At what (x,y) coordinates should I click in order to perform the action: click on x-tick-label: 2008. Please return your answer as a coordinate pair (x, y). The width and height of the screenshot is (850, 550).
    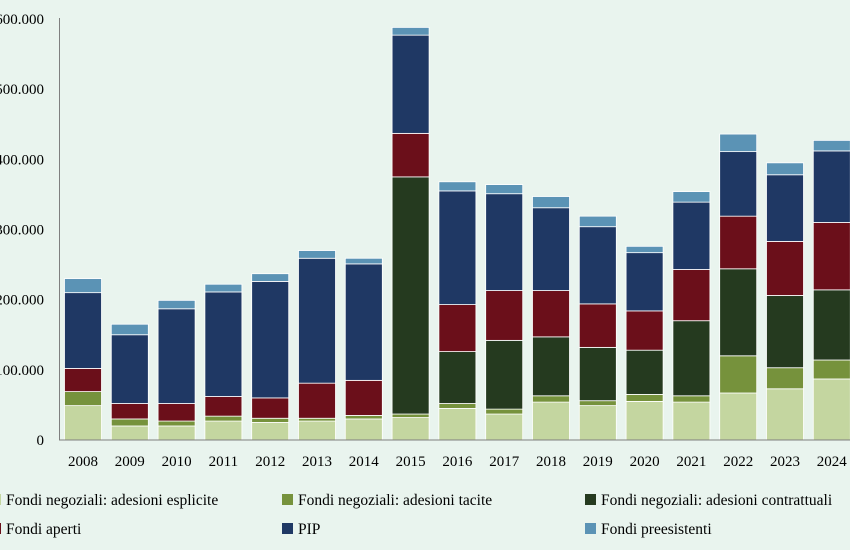
    Looking at the image, I should click on (83, 462).